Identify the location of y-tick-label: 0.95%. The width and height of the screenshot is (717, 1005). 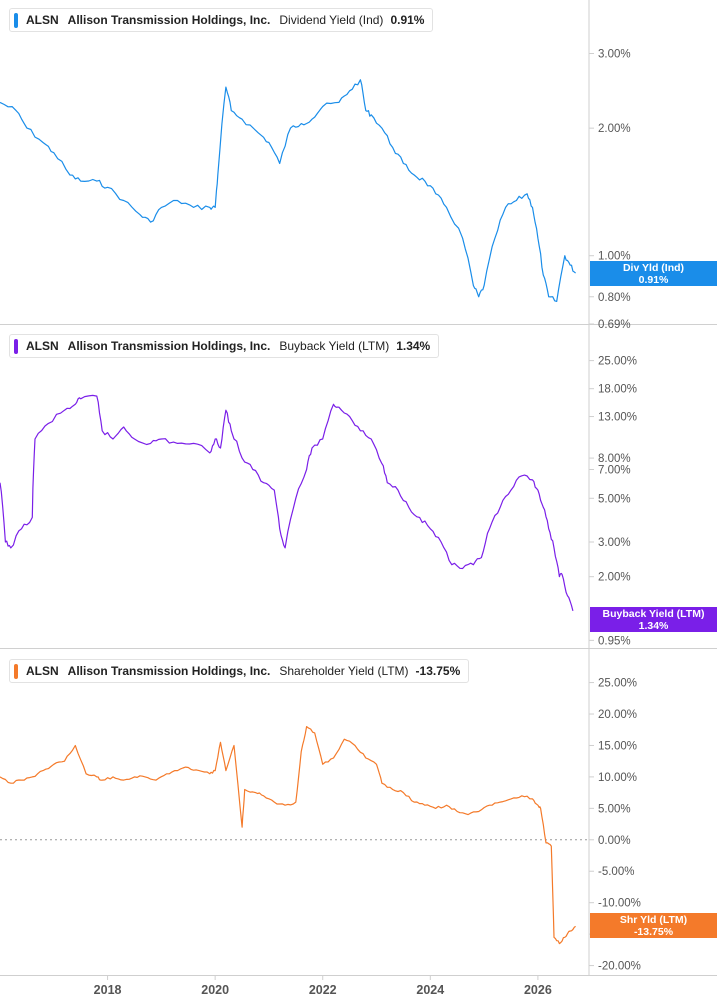
(614, 641).